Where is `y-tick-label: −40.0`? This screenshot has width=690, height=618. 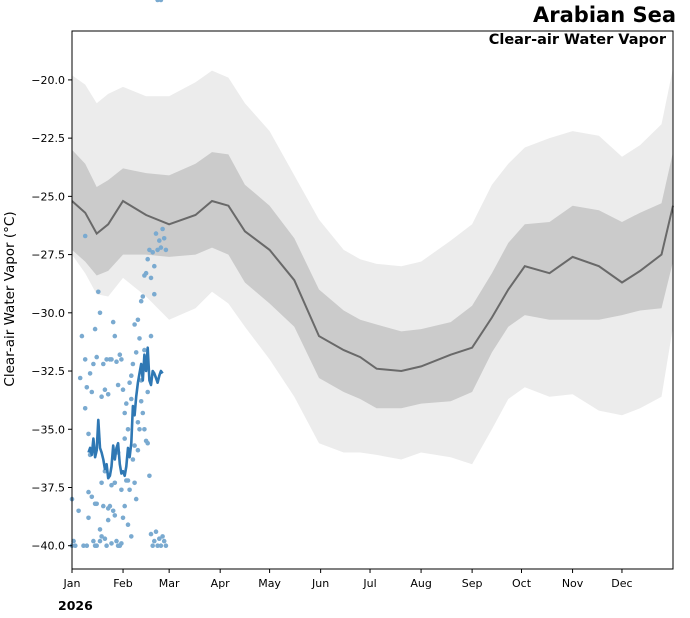
y-tick-label: −40.0 is located at coordinates (48, 546).